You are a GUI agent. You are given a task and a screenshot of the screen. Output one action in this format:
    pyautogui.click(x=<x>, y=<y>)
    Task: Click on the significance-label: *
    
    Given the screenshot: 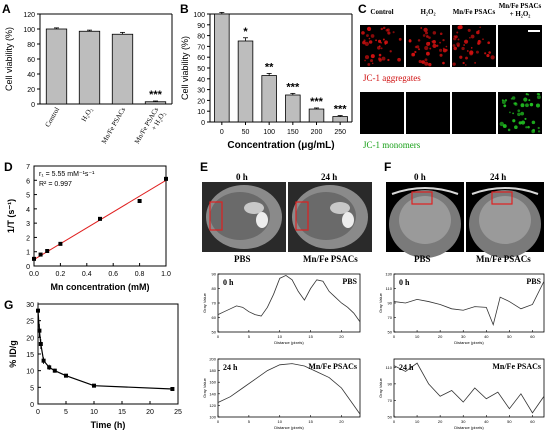 What is the action you would take?
    pyautogui.click(x=245, y=32)
    